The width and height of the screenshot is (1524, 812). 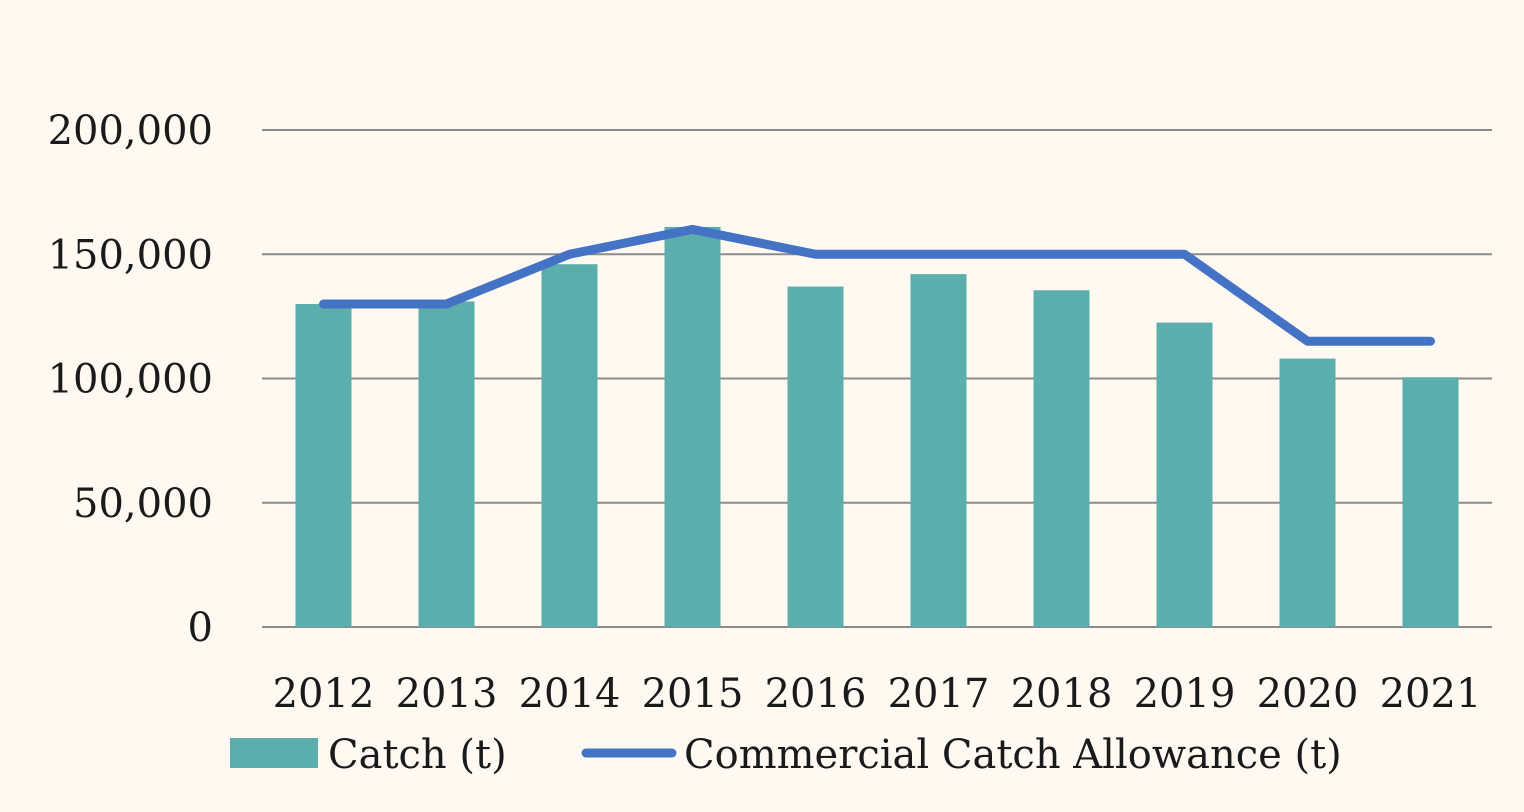 What do you see at coordinates (1013, 755) in the screenshot?
I see `legend-label-allowance: Commercial Catch Allowance (t)` at bounding box center [1013, 755].